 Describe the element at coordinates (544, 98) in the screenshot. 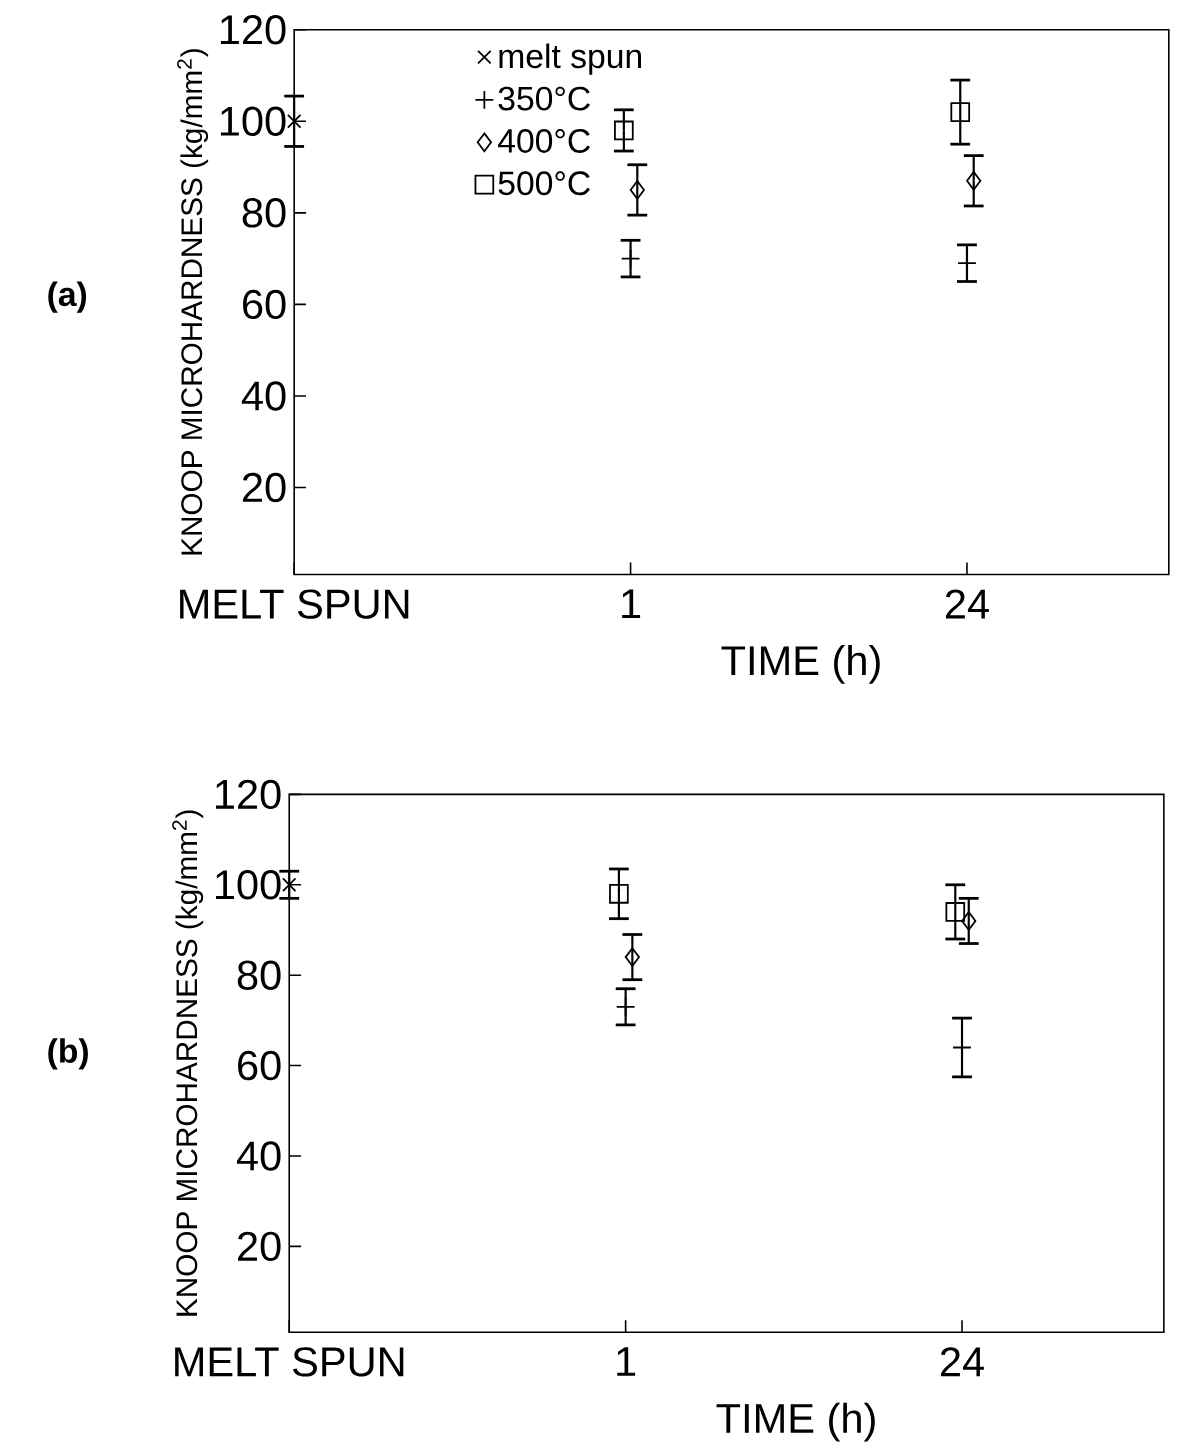

I see `legend-label: 350°C` at that location.